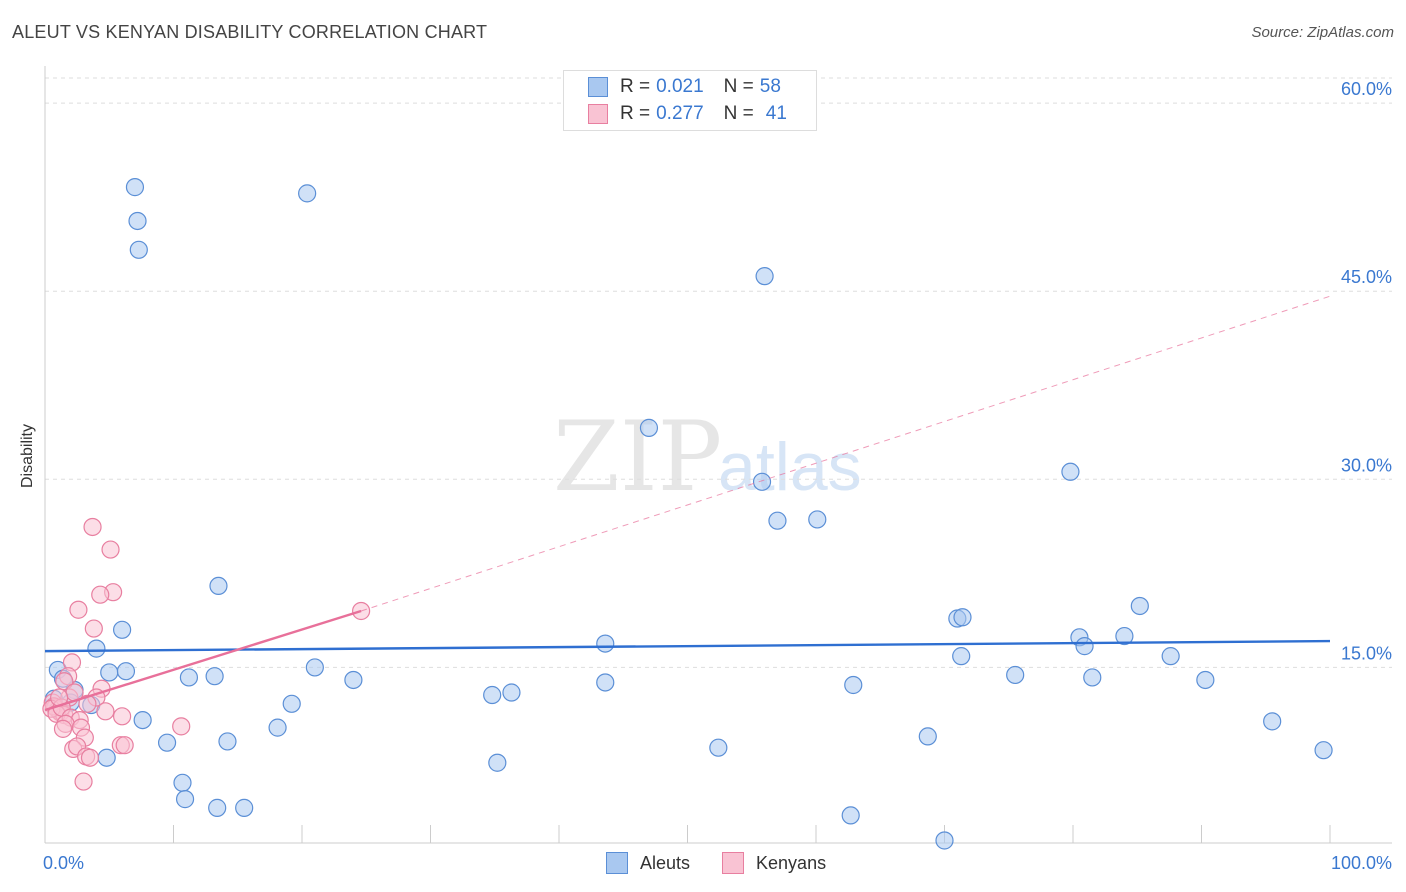 This screenshot has width=1406, height=892. I want to click on legend-n-value: 58, so click(770, 86).